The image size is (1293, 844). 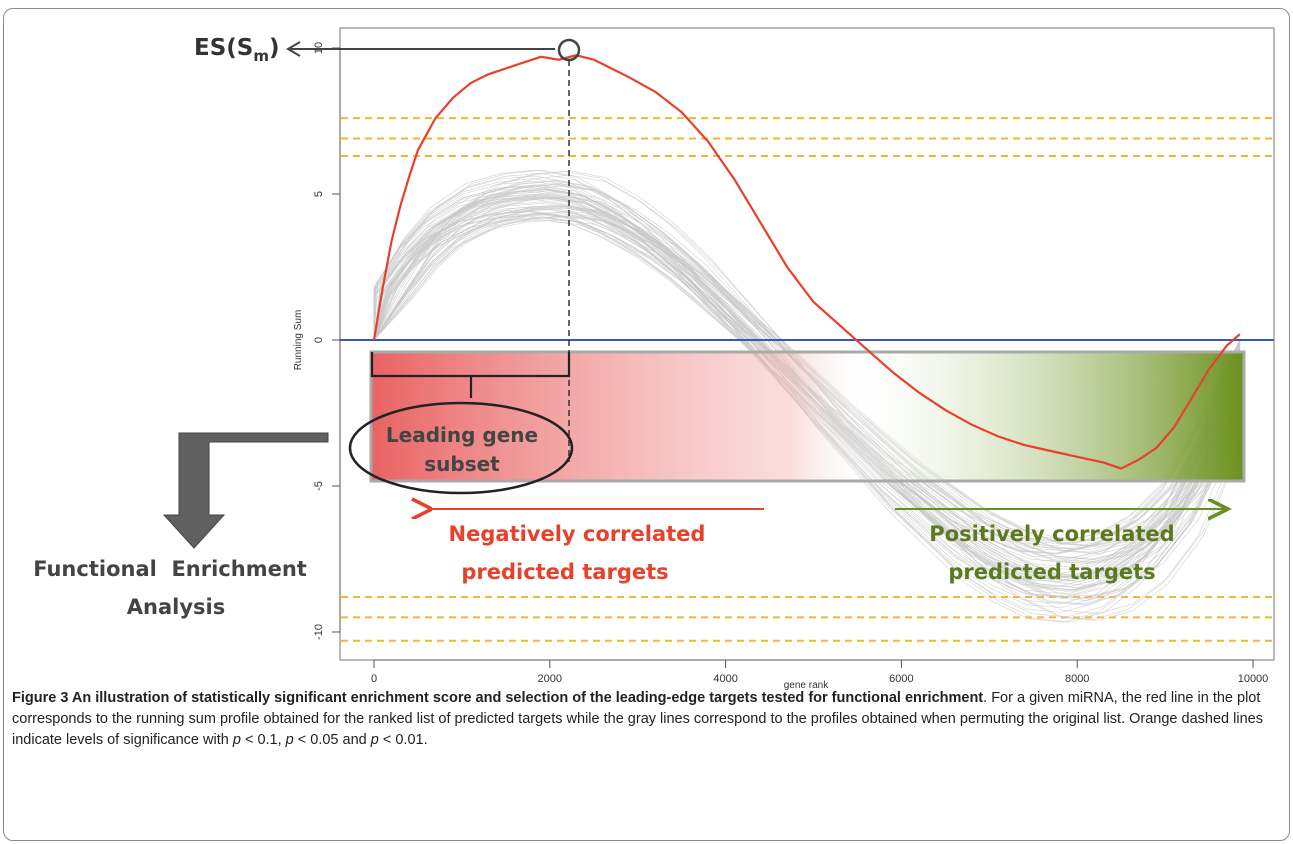 What do you see at coordinates (462, 435) in the screenshot?
I see `leading-gene-label-1: Leading gene` at bounding box center [462, 435].